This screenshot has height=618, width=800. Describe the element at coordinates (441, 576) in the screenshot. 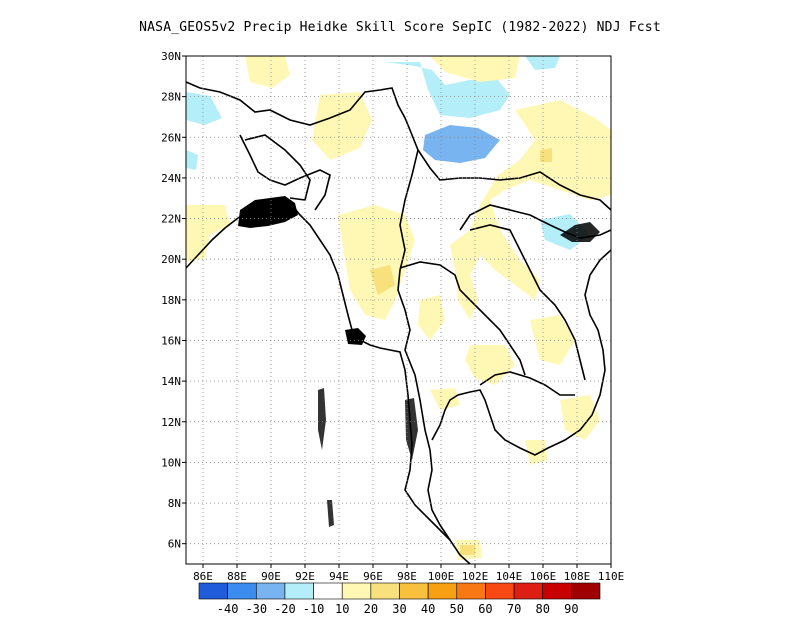

I see `lon-tick-label: 100E` at that location.